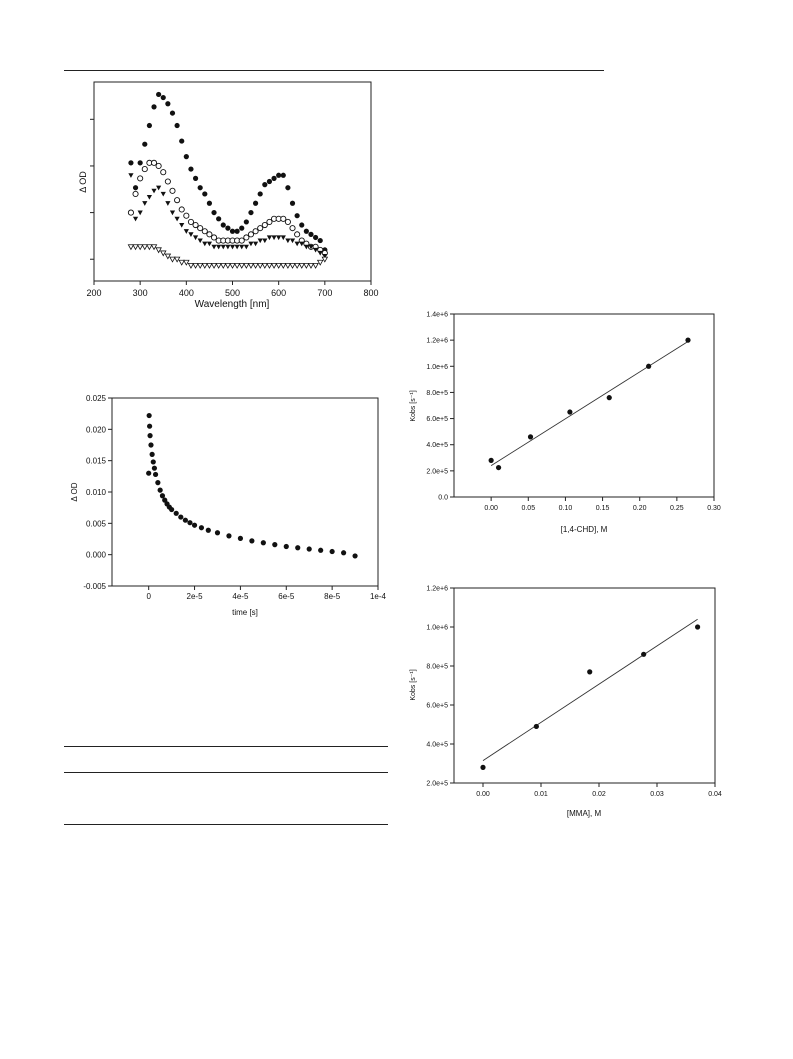 The height and width of the screenshot is (1059, 793). I want to click on y-tick-label: 0.0, so click(443, 498).